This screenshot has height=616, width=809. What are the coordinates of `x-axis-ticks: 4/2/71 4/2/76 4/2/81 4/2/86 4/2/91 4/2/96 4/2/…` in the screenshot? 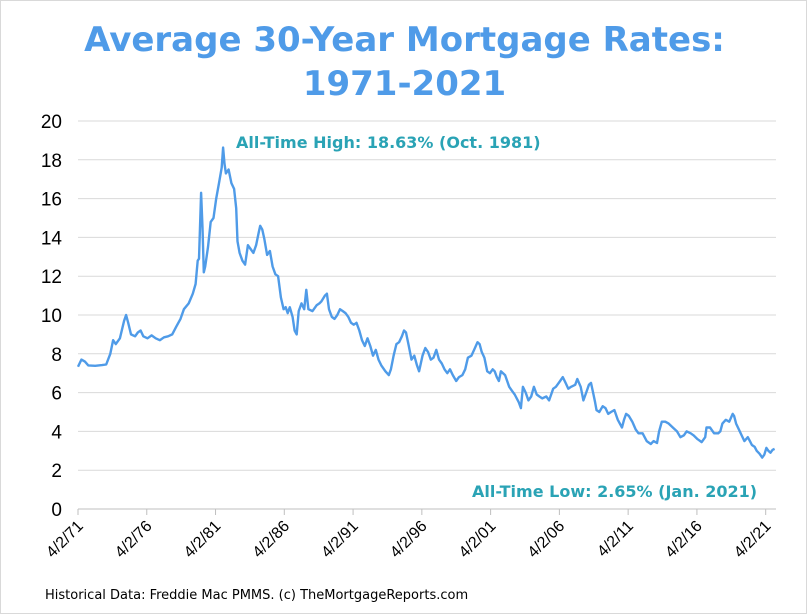 It's located at (409, 535).